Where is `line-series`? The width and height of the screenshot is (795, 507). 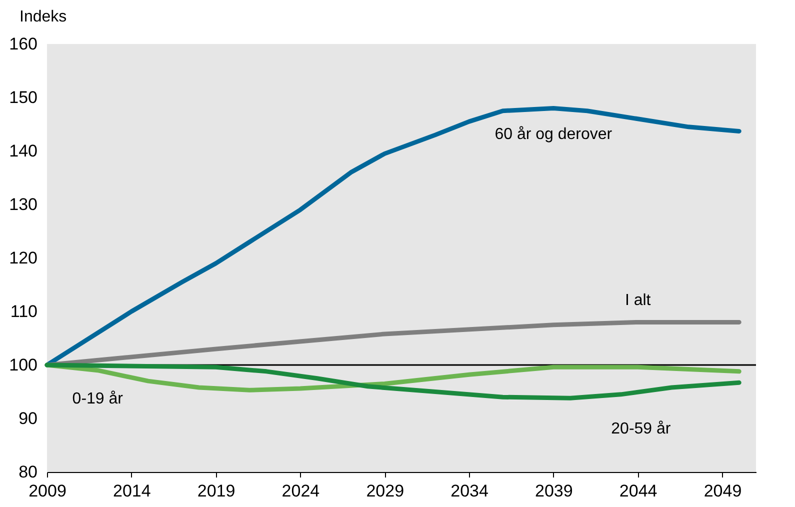 line-series is located at coordinates (393, 377).